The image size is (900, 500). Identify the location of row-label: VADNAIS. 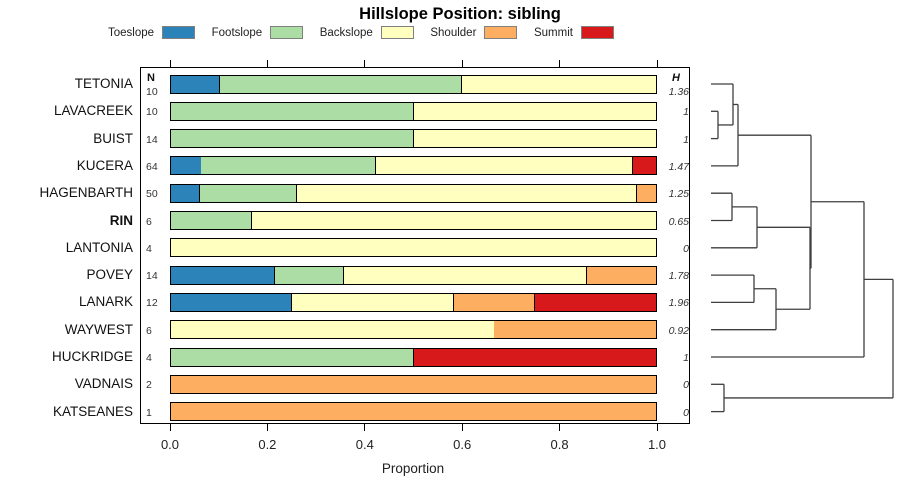
(103, 384).